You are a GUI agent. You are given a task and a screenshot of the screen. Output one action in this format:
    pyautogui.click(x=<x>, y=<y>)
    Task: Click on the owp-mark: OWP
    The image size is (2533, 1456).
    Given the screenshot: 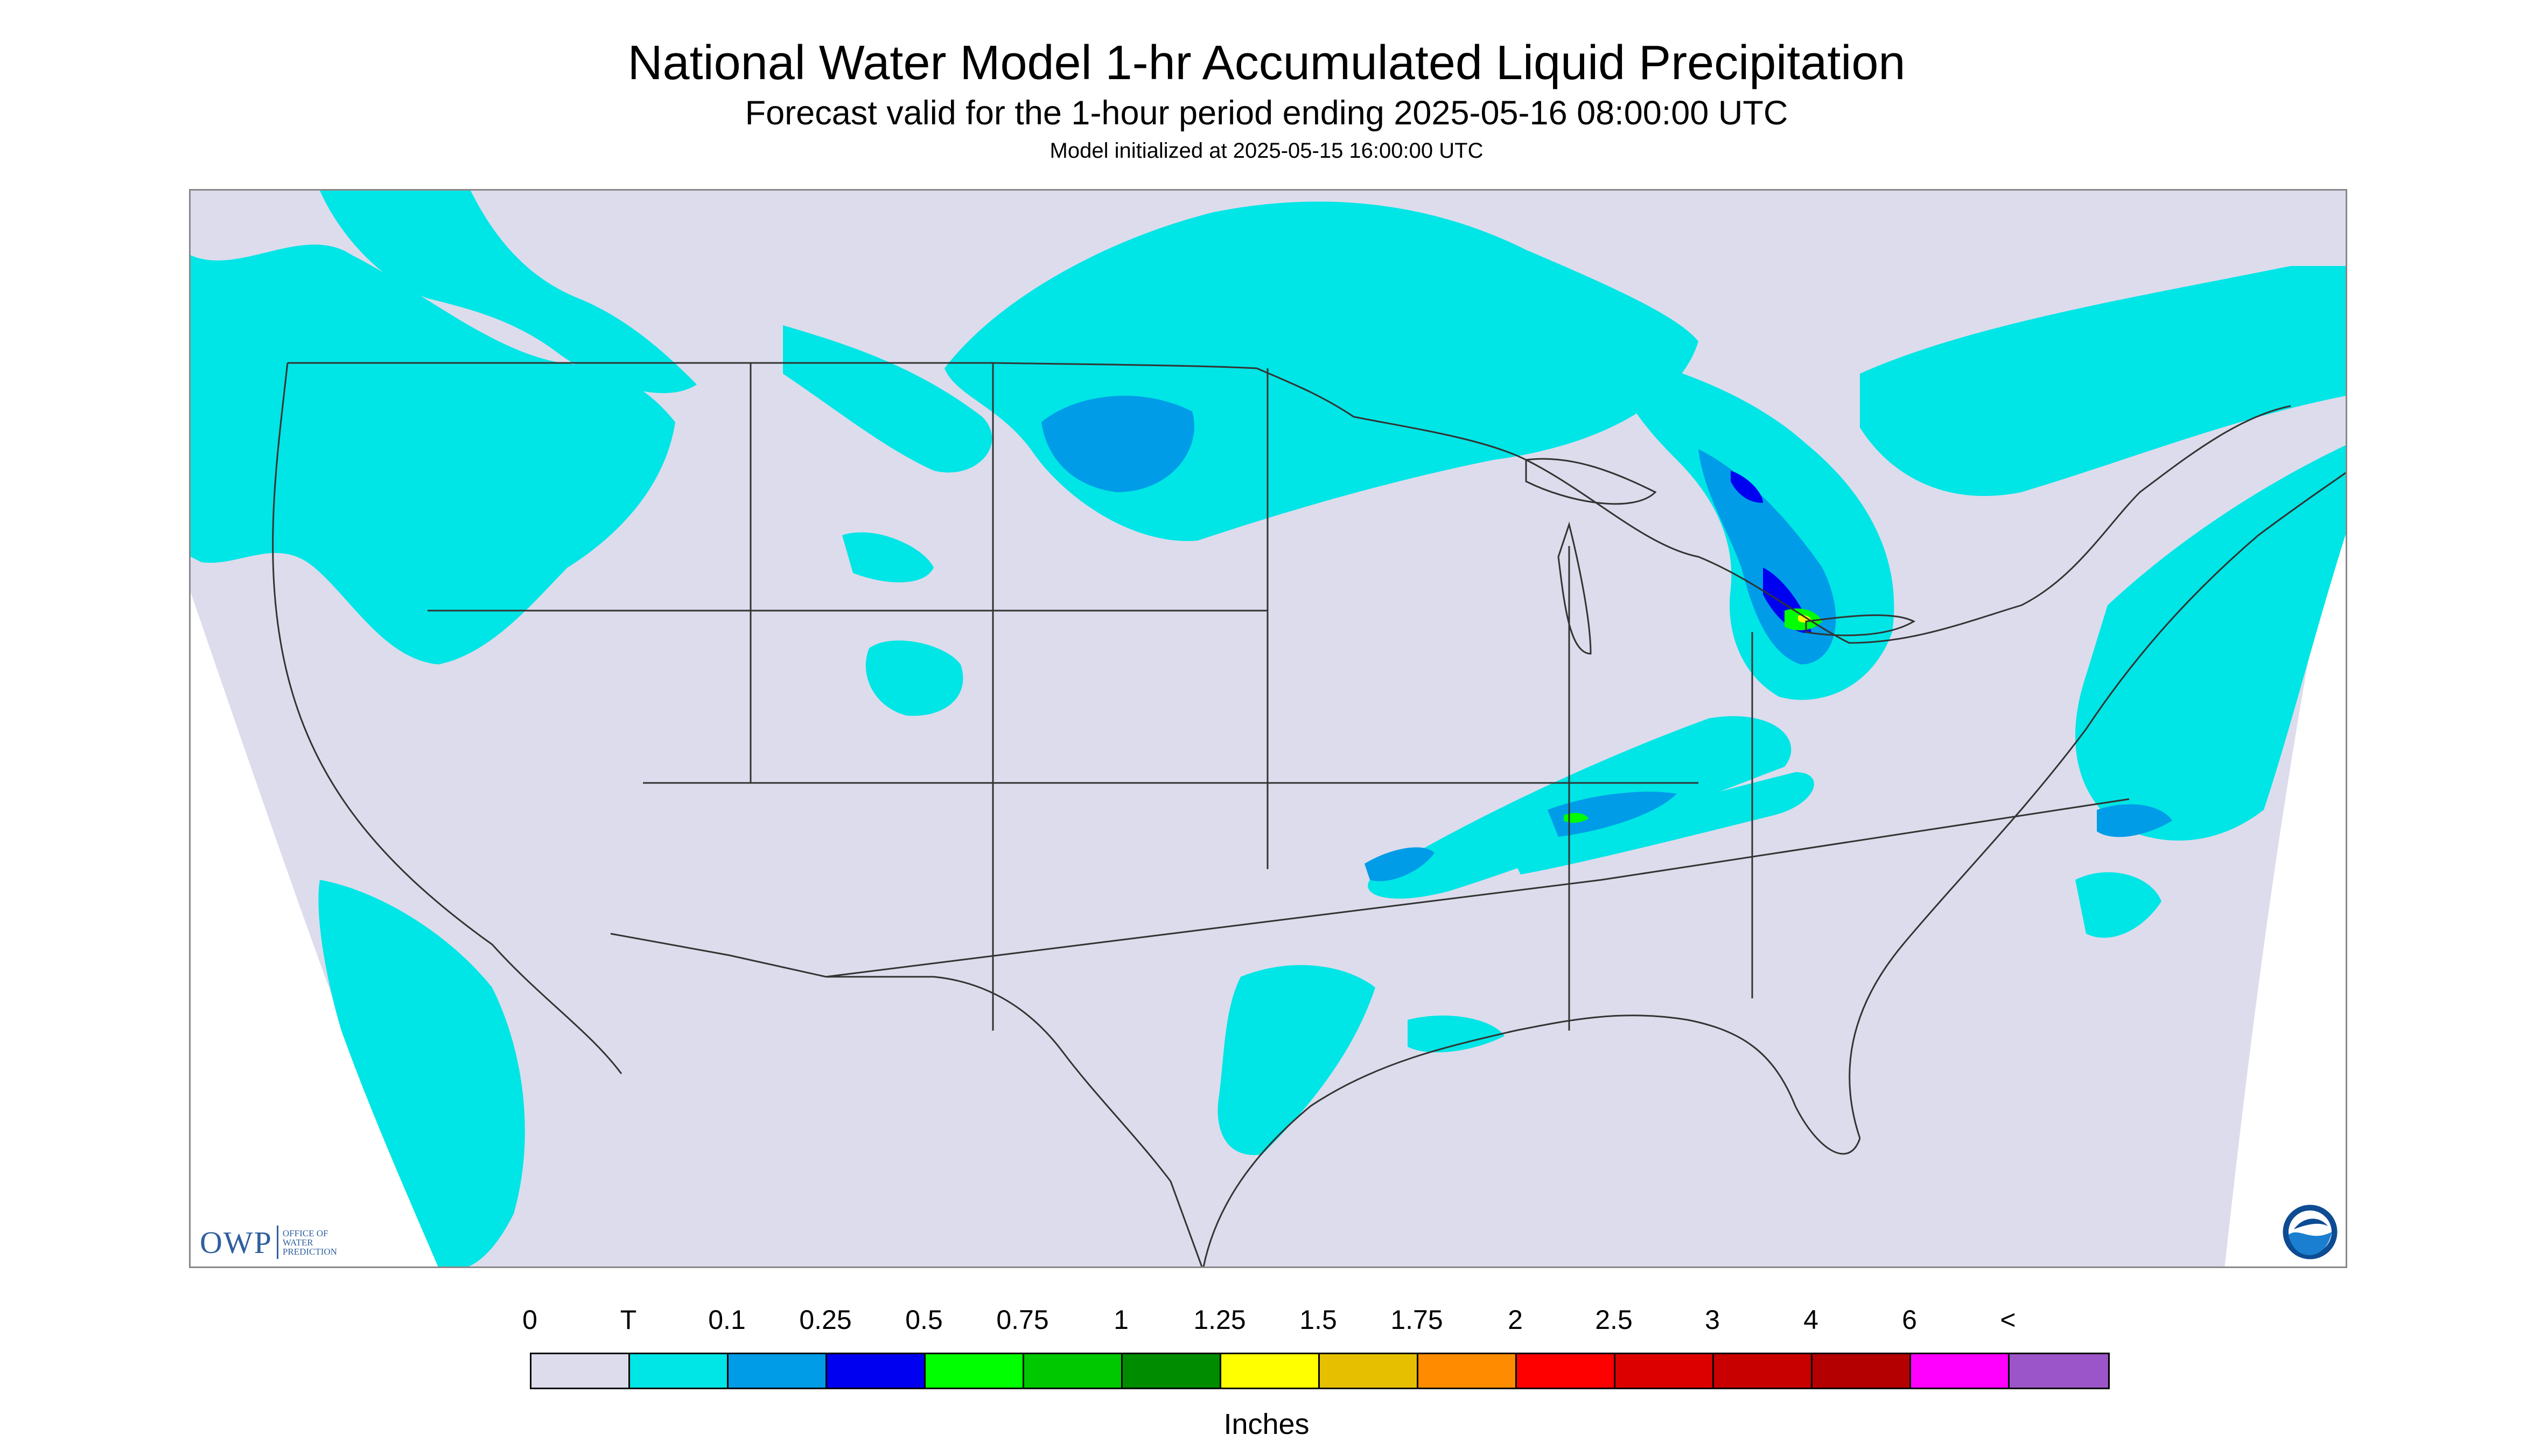 What is the action you would take?
    pyautogui.click(x=236, y=1242)
    